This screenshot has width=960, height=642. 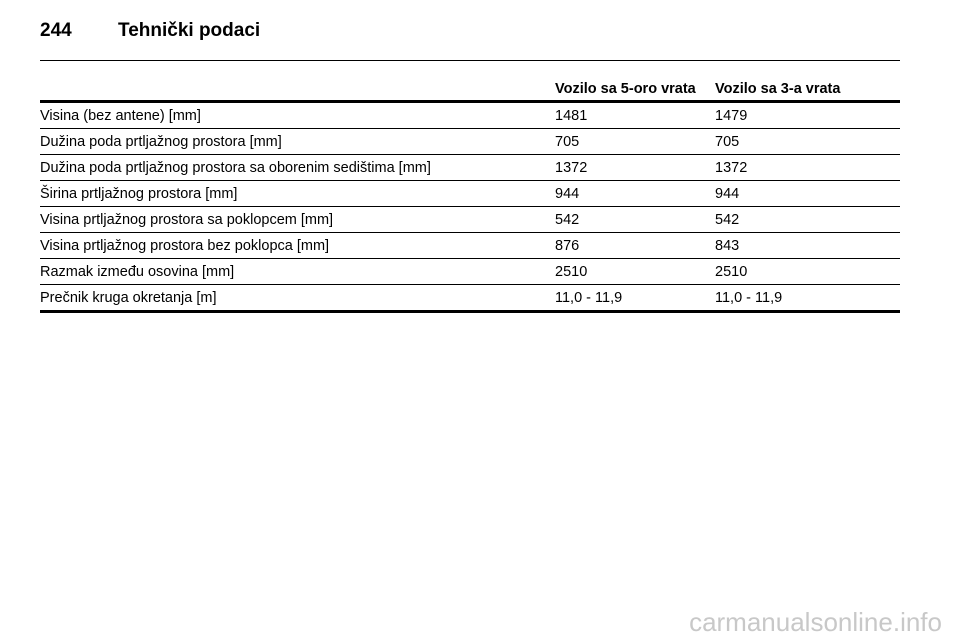 I want to click on row: Visina (bez antene) [mm] 1481 1479, so click(x=470, y=115).